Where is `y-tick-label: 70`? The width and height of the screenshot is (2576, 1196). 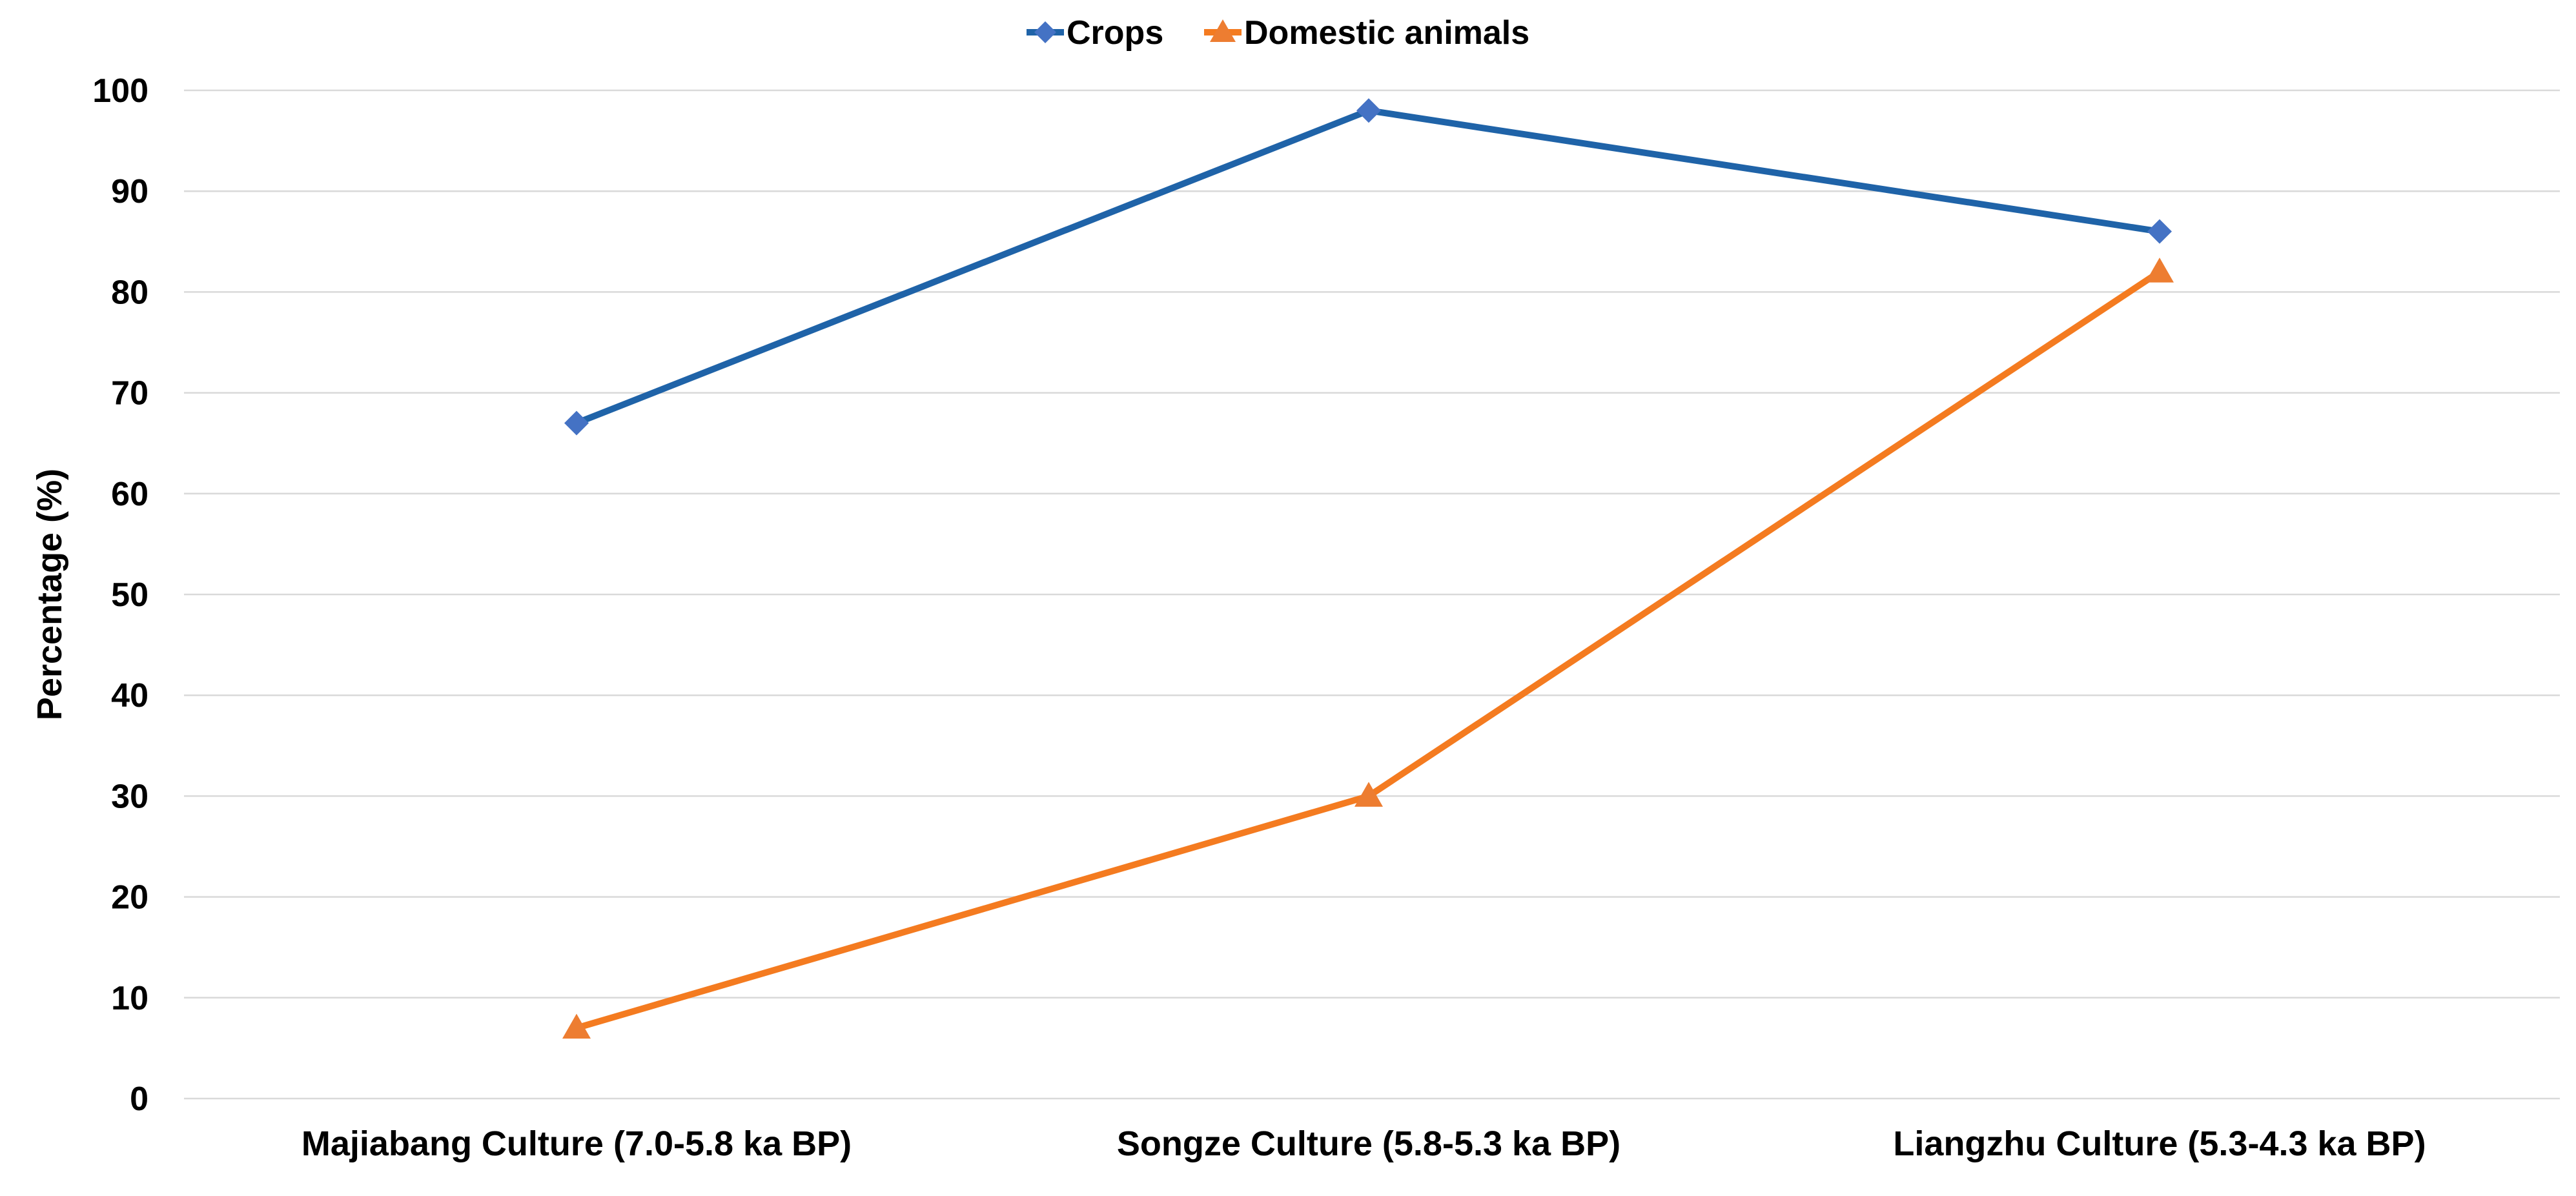
y-tick-label: 70 is located at coordinates (130, 393).